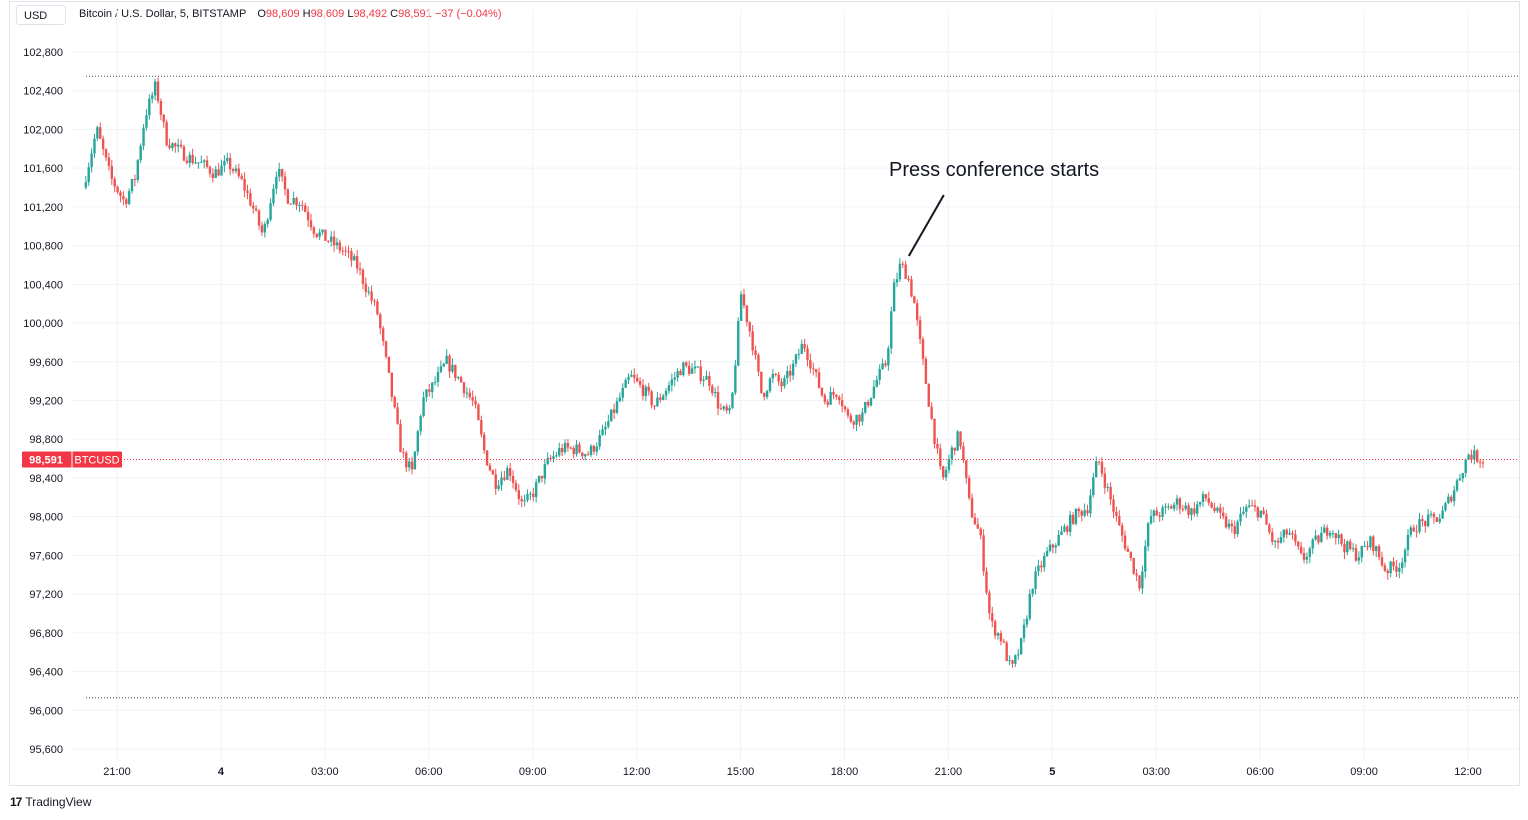 This screenshot has width=1528, height=820. What do you see at coordinates (468, 14) in the screenshot?
I see `change-value: −37 (−0.04%)` at bounding box center [468, 14].